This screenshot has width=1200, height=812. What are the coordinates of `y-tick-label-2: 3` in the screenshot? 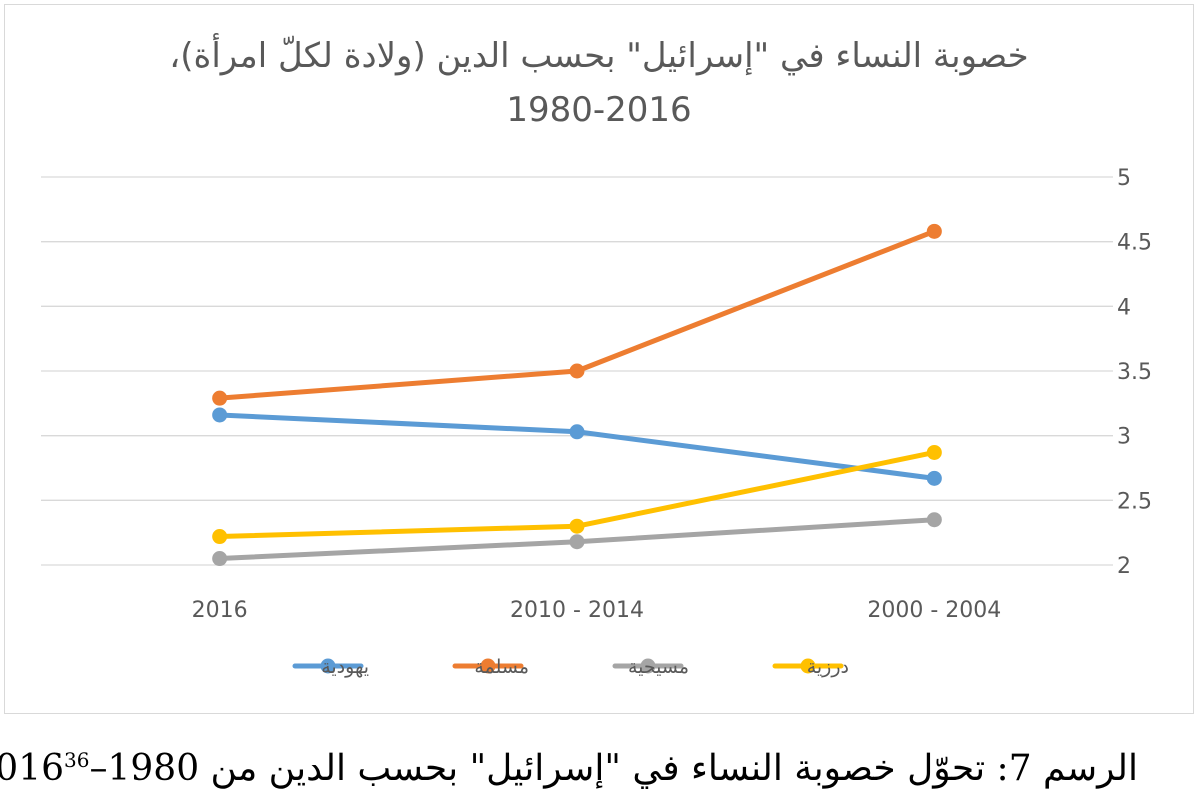 It's located at (1124, 437).